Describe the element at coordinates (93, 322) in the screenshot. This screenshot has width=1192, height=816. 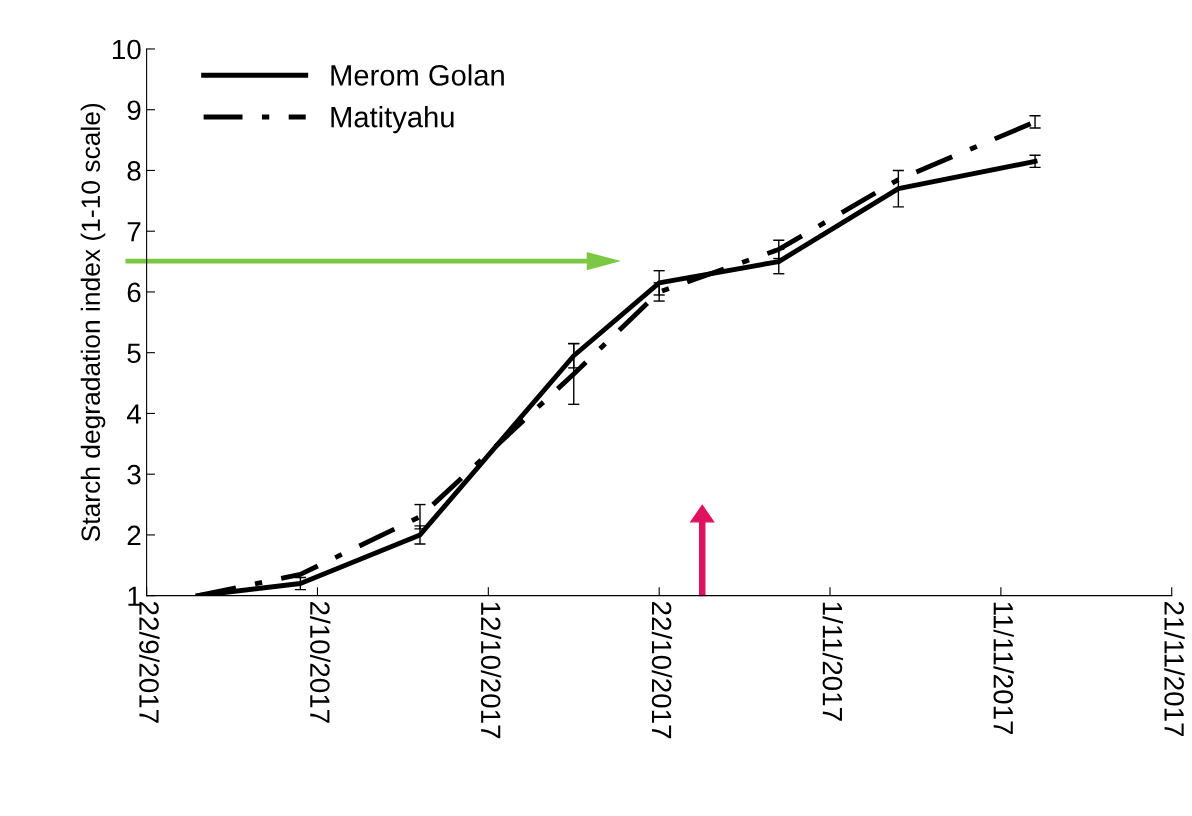
I see `y-axis-title: Starch degradation index (1-10 scale)` at that location.